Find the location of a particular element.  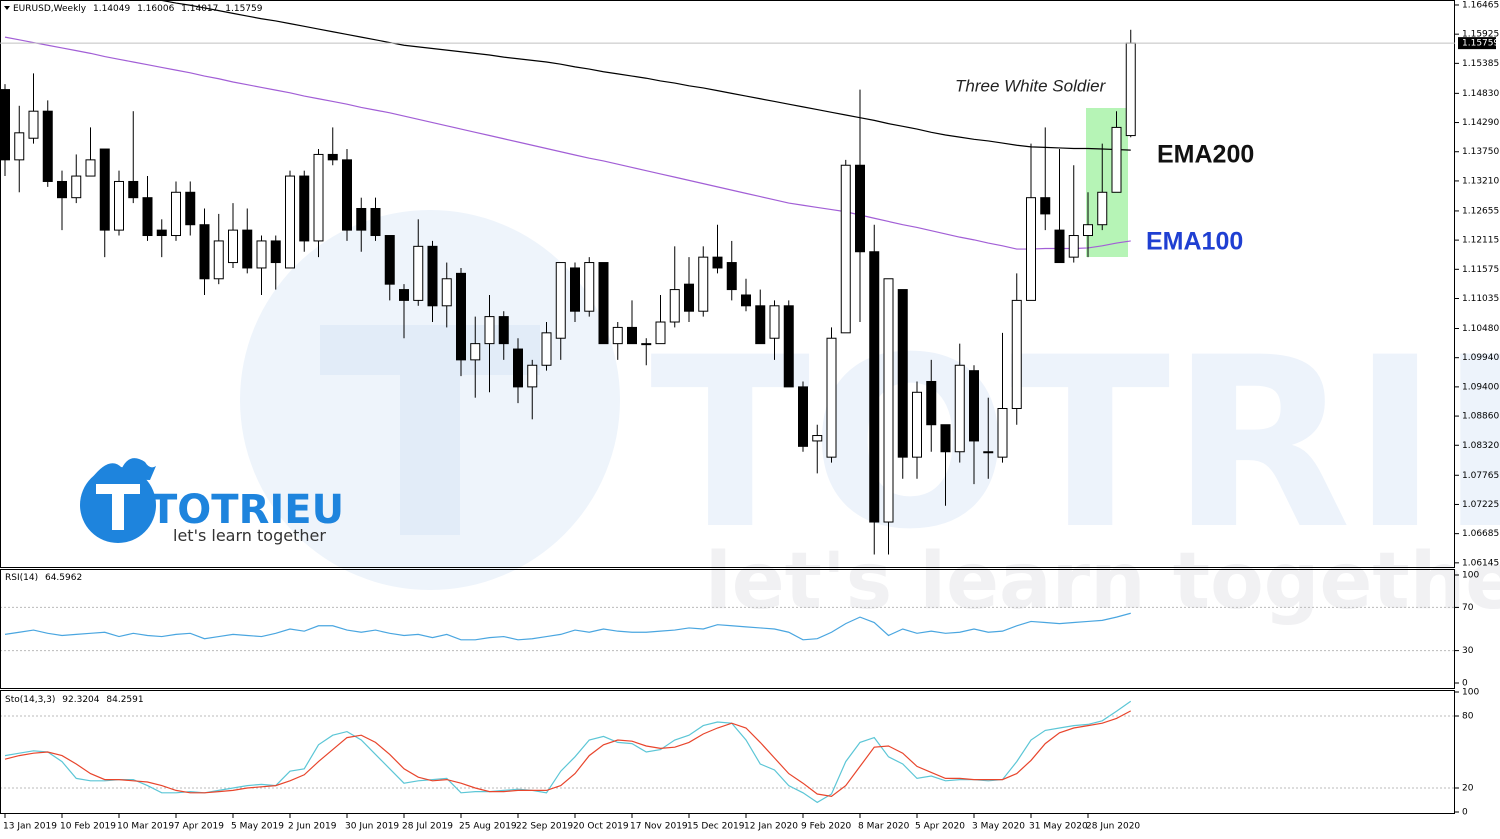

y-tick-label: 1.13750 is located at coordinates (1480, 152).